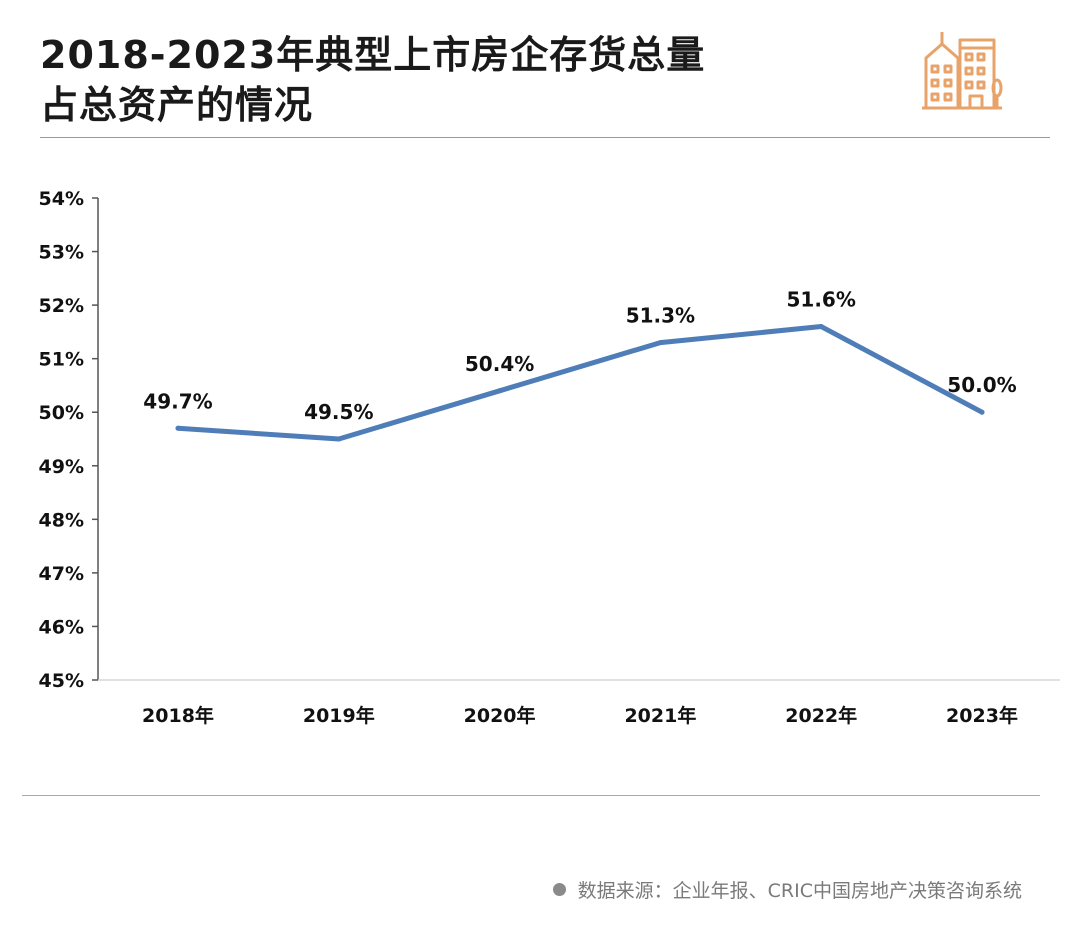 This screenshot has height=945, width=1080. Describe the element at coordinates (339, 715) in the screenshot. I see `x-tick-label: 2019年` at that location.